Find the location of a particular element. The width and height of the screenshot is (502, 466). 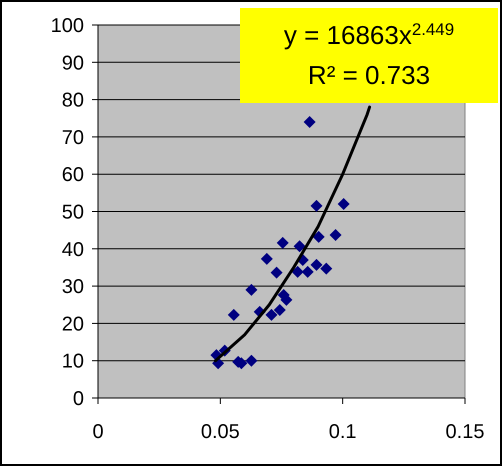

x-tick-label: 0.05 is located at coordinates (220, 432).